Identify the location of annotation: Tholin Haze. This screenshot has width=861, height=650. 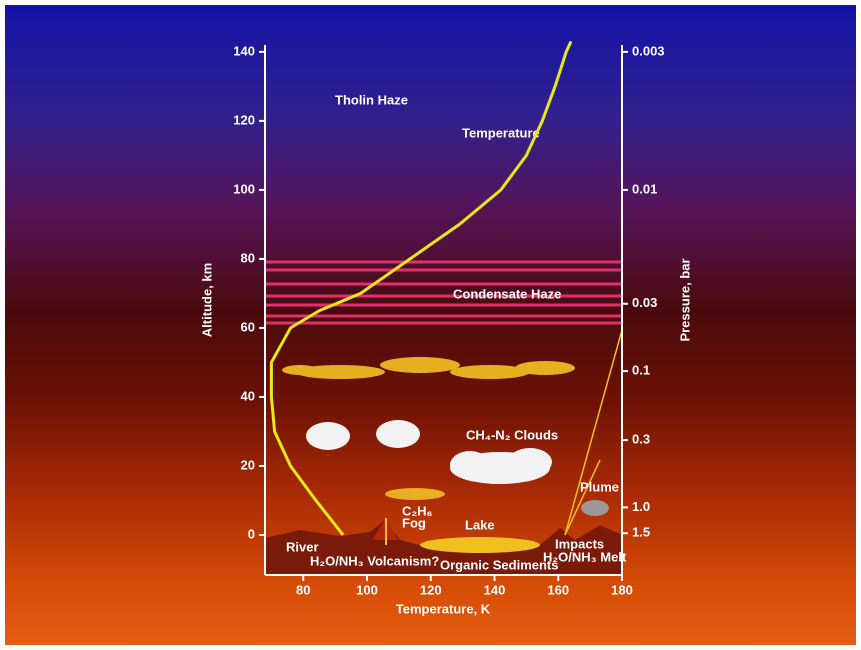
(371, 99).